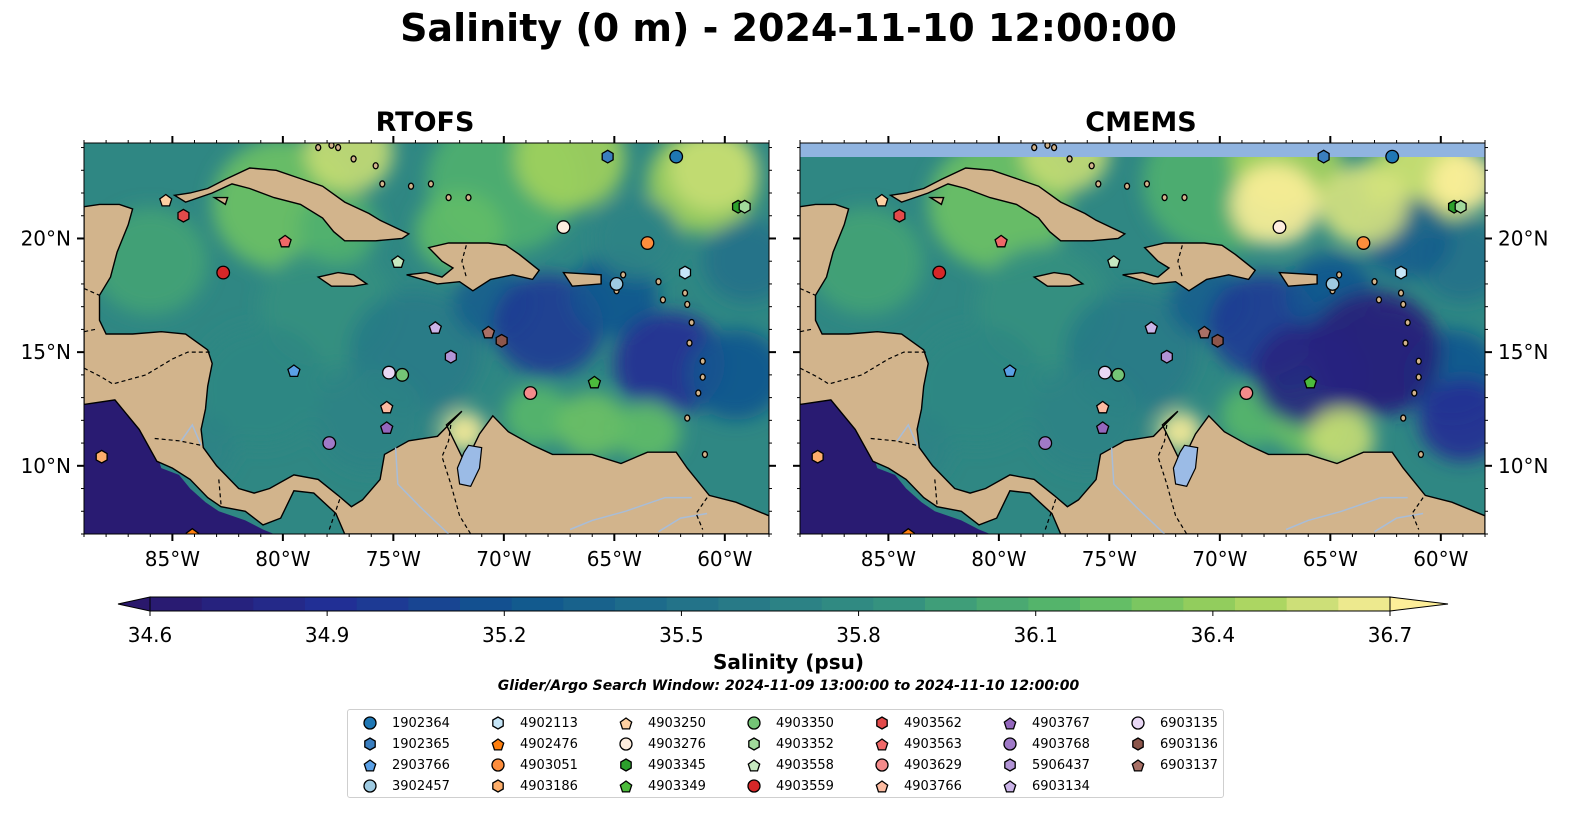 This screenshot has height=827, width=1577. What do you see at coordinates (1523, 352) in the screenshot?
I see `ytick-label-right: 15°N` at bounding box center [1523, 352].